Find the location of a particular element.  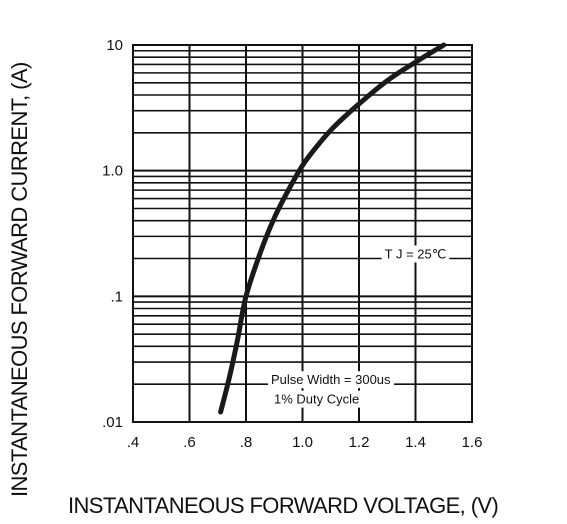

x-tick-label: 1.0 is located at coordinates (302, 442).